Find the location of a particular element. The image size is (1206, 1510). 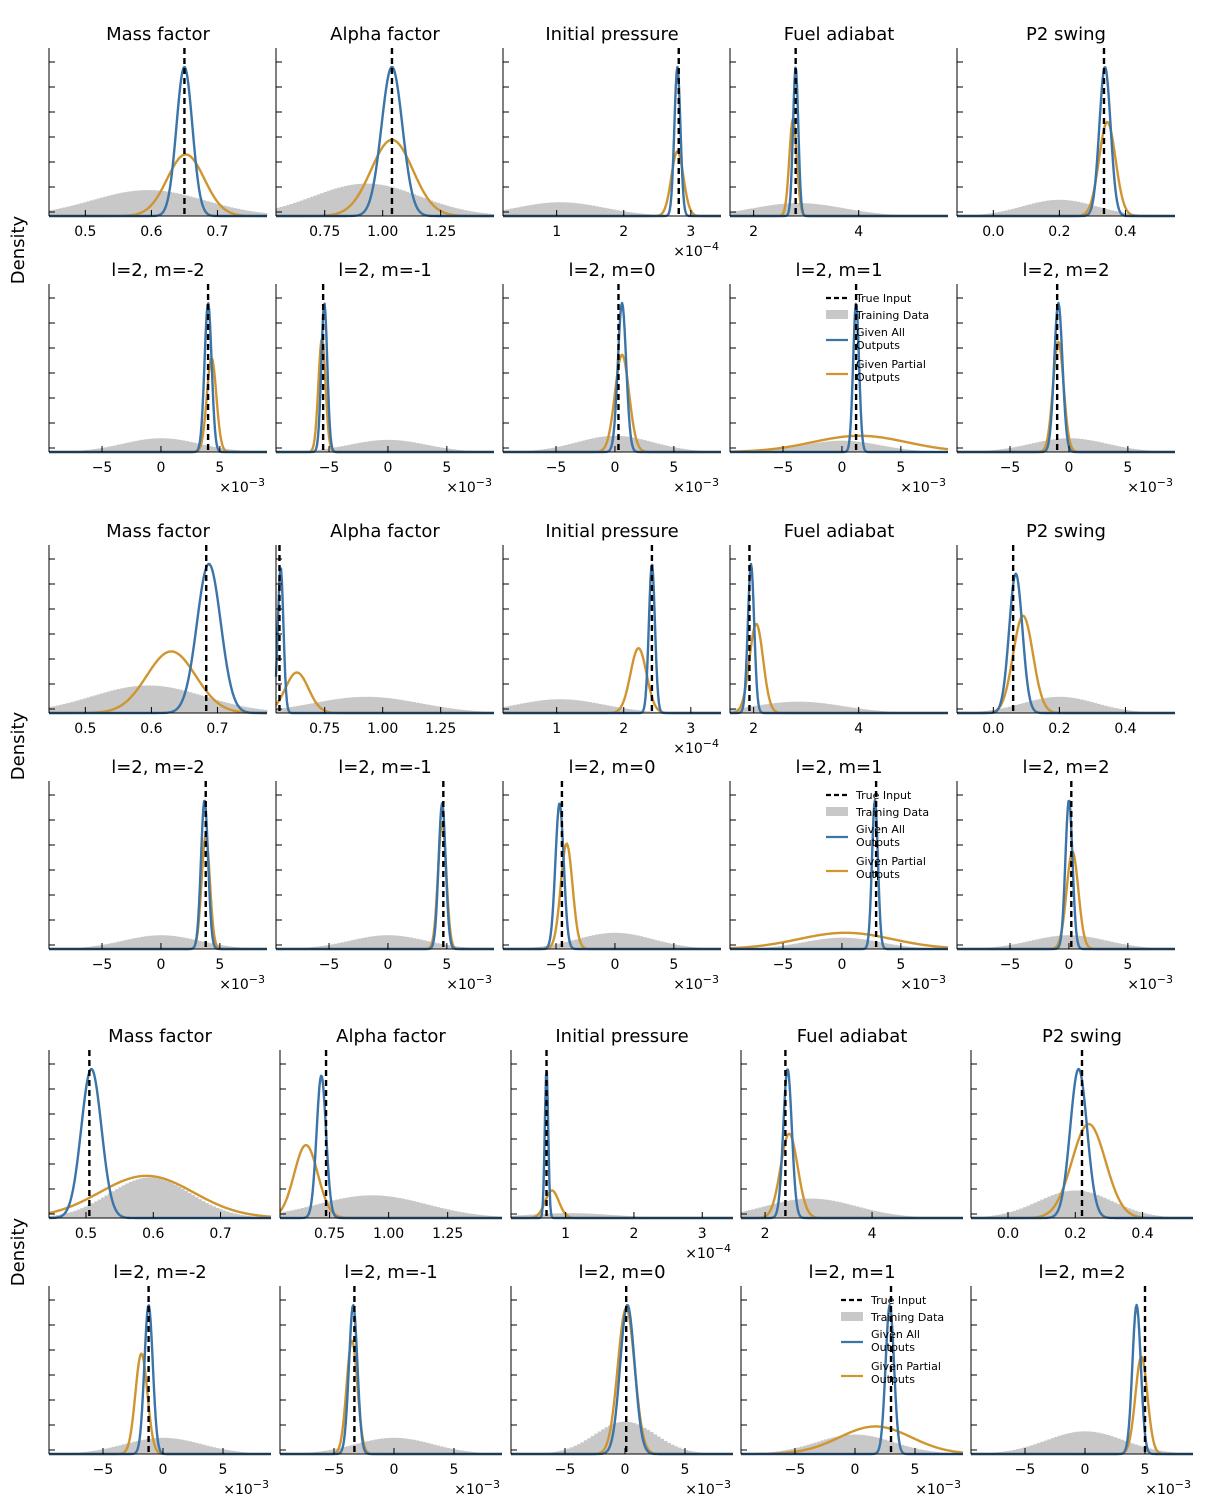

panel-2-1: Mass factor 0.5 0.6 0.7 is located at coordinates (158, 629).